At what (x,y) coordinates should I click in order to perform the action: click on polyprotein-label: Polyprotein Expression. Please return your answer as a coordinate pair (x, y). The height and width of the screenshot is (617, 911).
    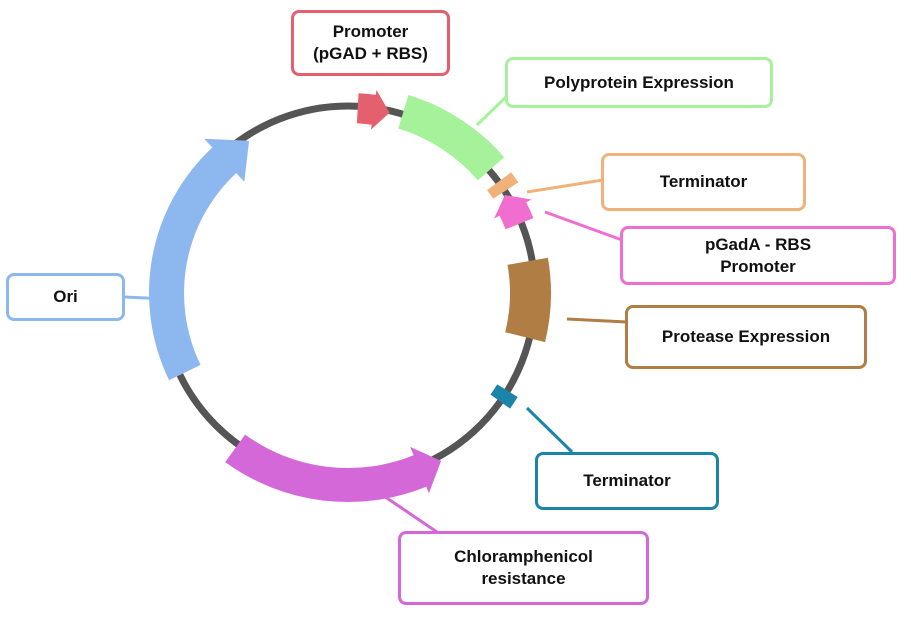
    Looking at the image, I should click on (639, 82).